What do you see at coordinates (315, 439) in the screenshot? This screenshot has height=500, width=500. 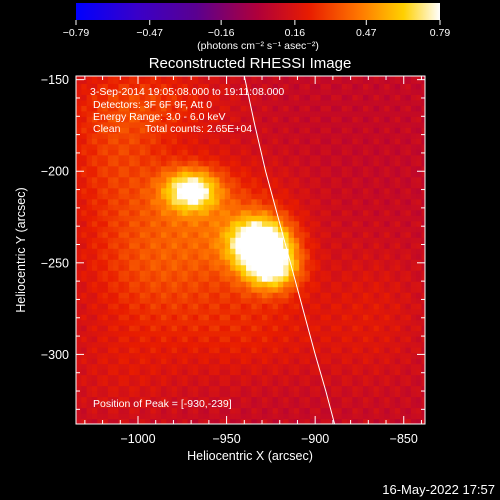 I see `x-tick-label: −900` at bounding box center [315, 439].